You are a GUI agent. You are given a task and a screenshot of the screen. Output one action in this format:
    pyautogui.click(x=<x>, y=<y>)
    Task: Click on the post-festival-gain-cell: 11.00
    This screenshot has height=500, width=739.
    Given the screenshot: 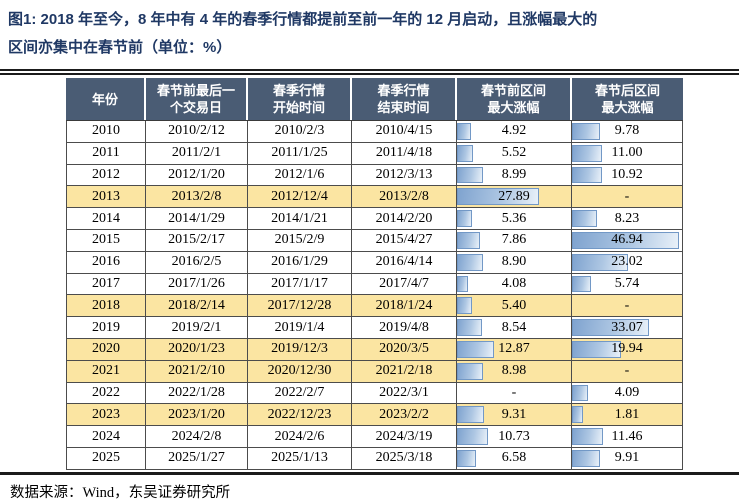 What is the action you would take?
    pyautogui.click(x=627, y=153)
    